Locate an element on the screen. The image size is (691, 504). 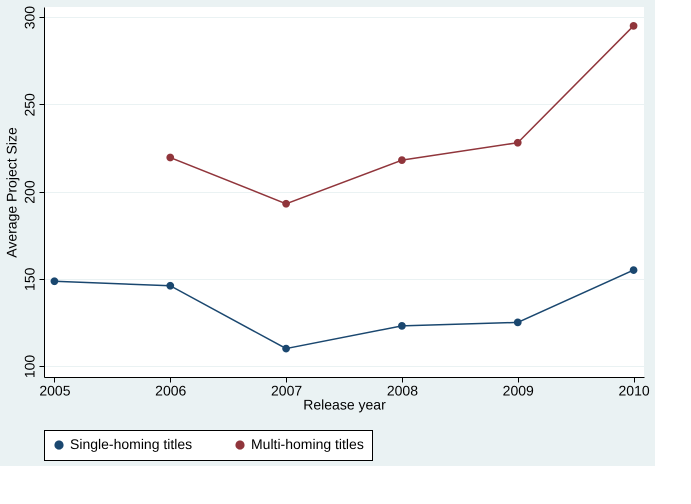
y-tick-label: 200 is located at coordinates (30, 192).